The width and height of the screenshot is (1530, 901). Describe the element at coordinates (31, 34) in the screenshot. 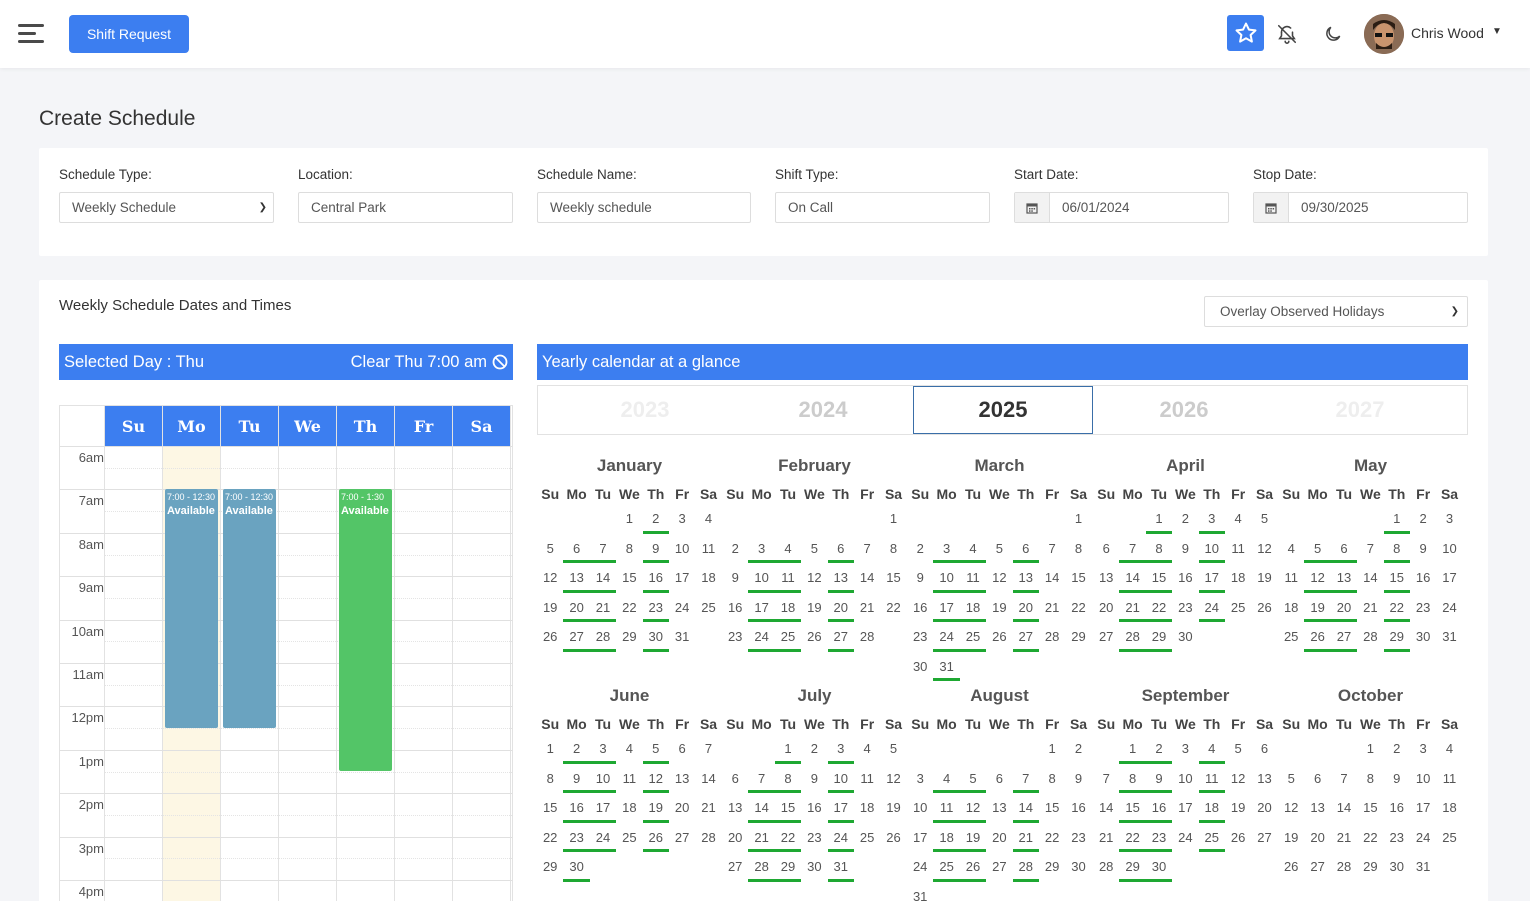

I see `menu-icon` at that location.